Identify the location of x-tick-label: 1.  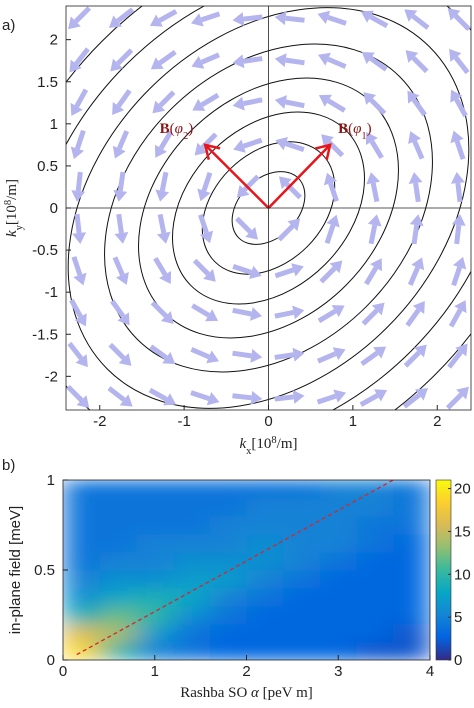
(155, 671).